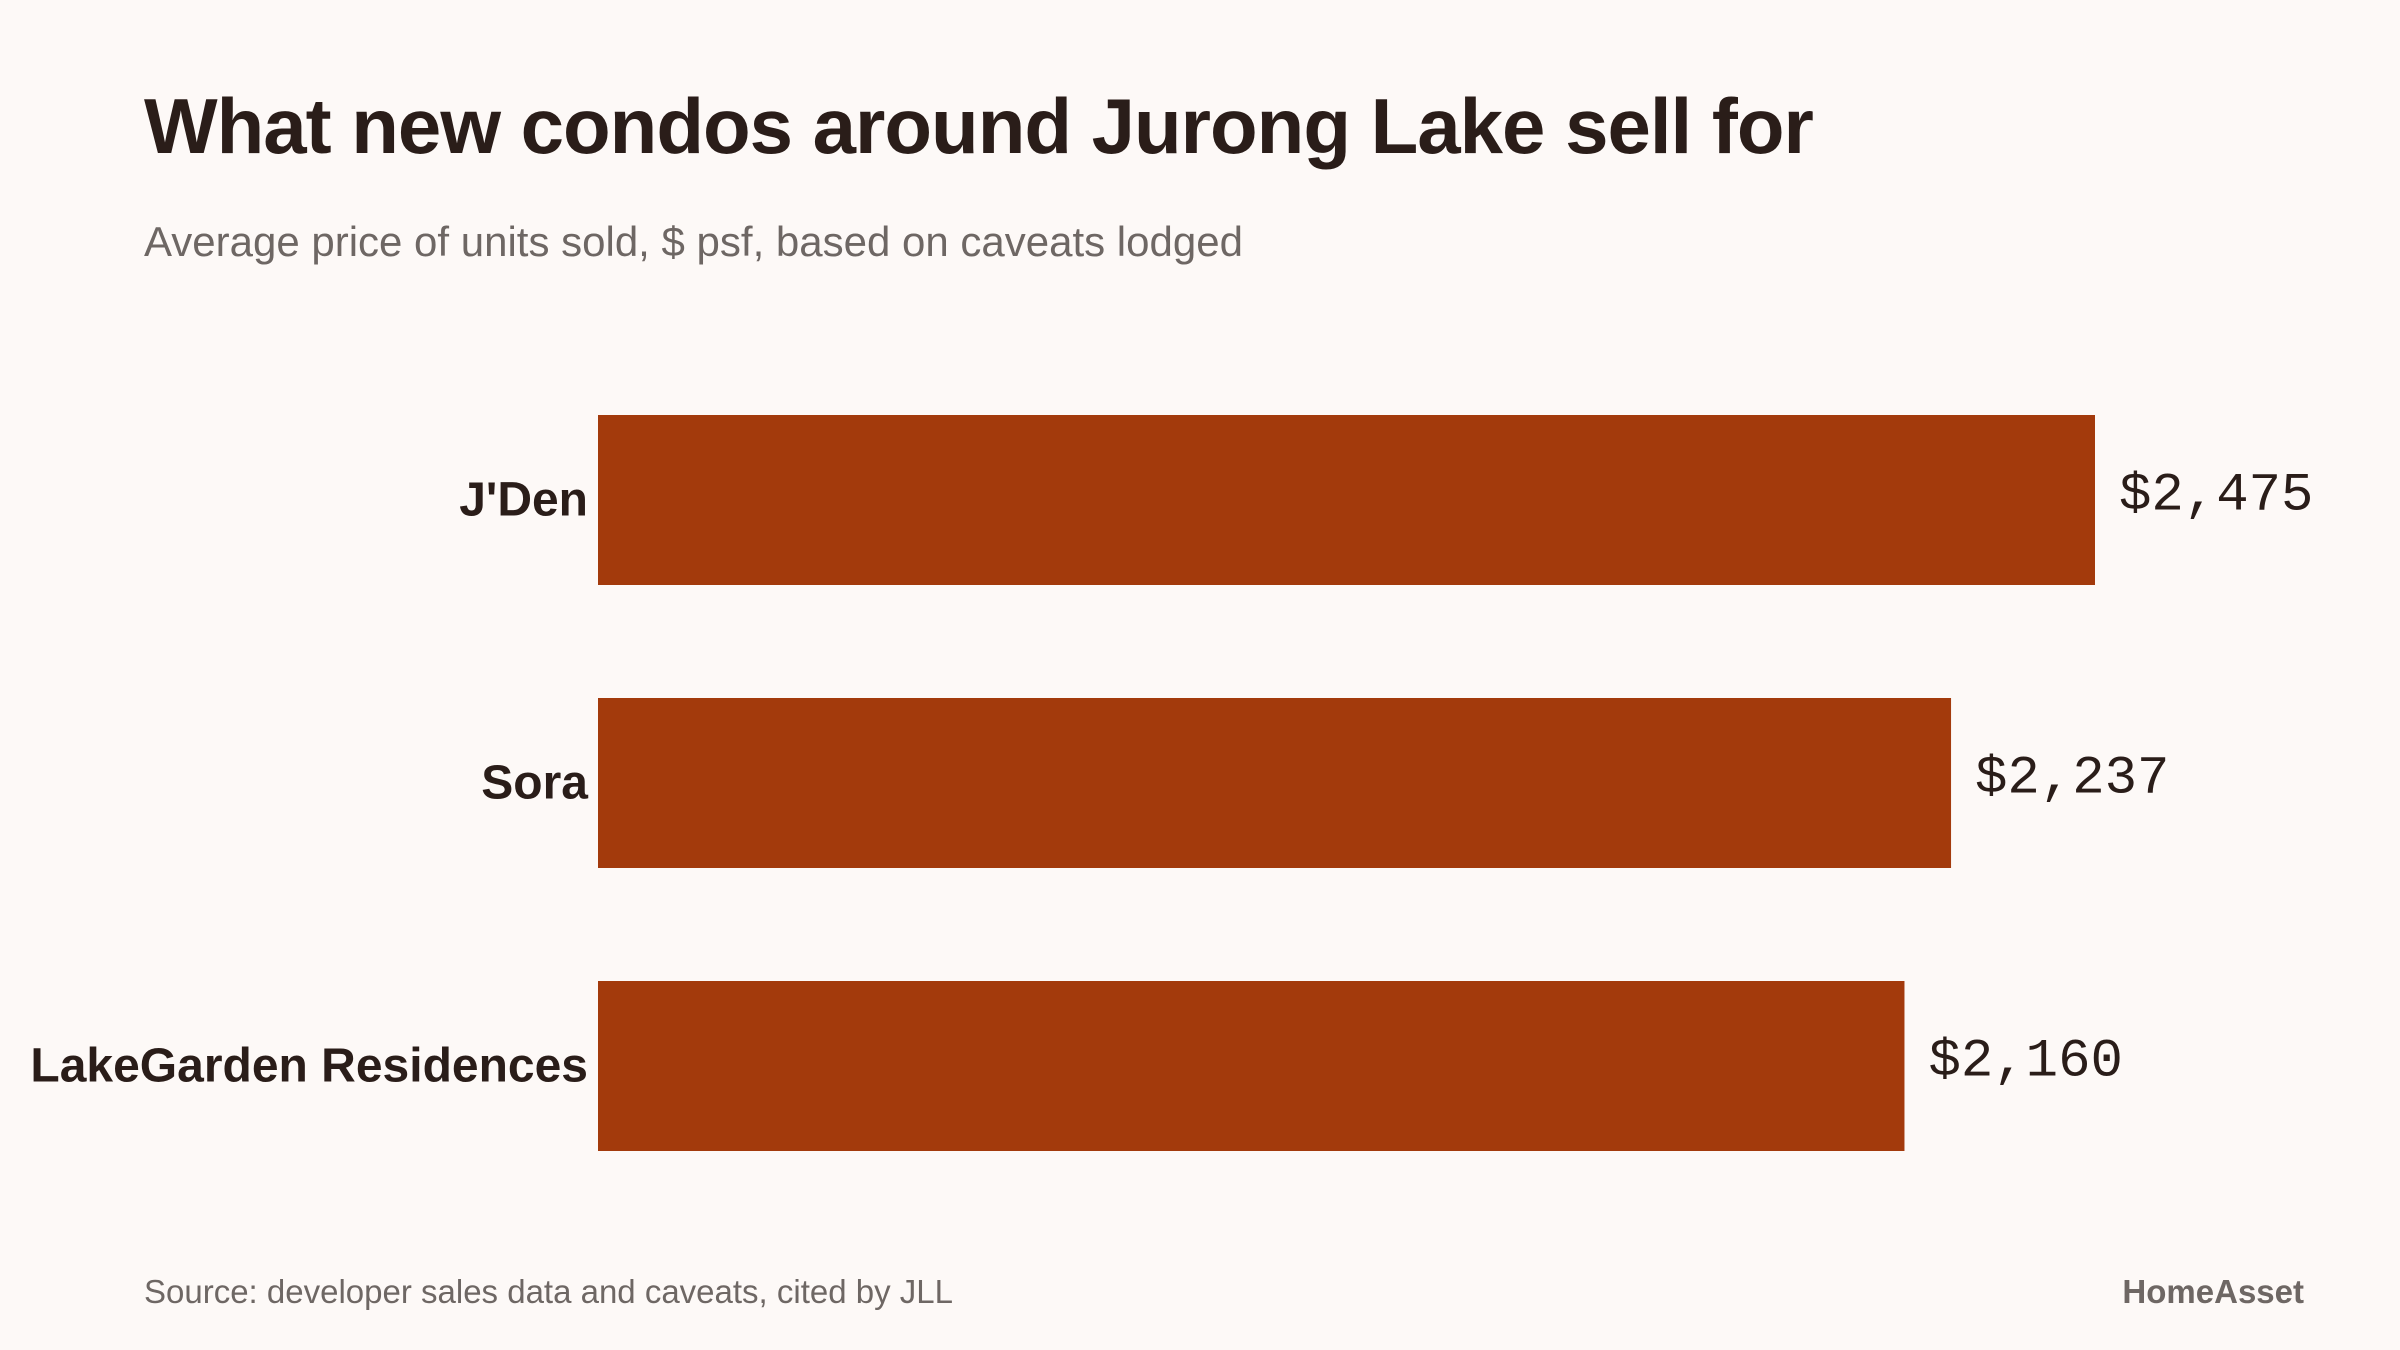  What do you see at coordinates (523, 500) in the screenshot?
I see `category-label-0: J'Den` at bounding box center [523, 500].